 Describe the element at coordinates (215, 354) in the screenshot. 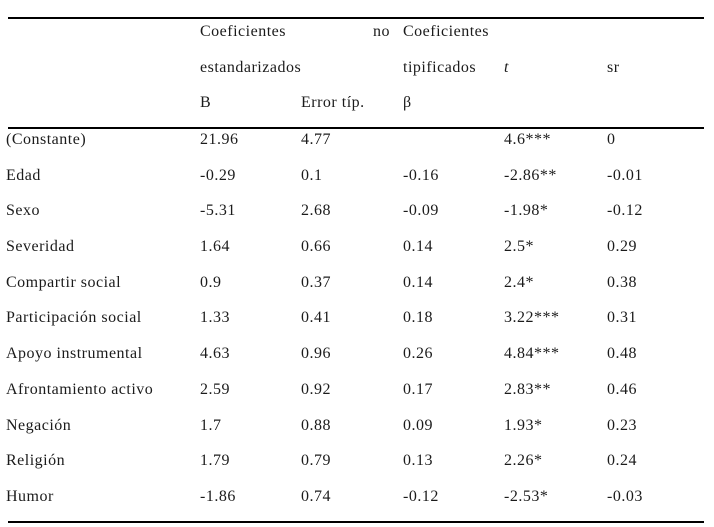

I see `cell-b: 4.63` at that location.